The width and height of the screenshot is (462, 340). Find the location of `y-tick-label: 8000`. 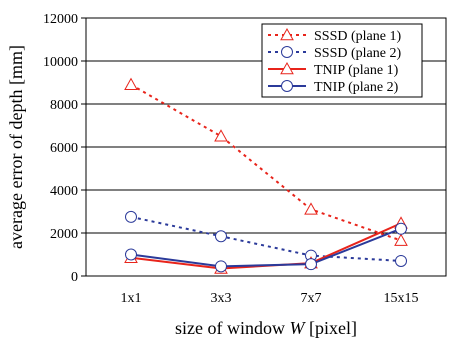

y-tick-label: 8000 is located at coordinates (64, 105).